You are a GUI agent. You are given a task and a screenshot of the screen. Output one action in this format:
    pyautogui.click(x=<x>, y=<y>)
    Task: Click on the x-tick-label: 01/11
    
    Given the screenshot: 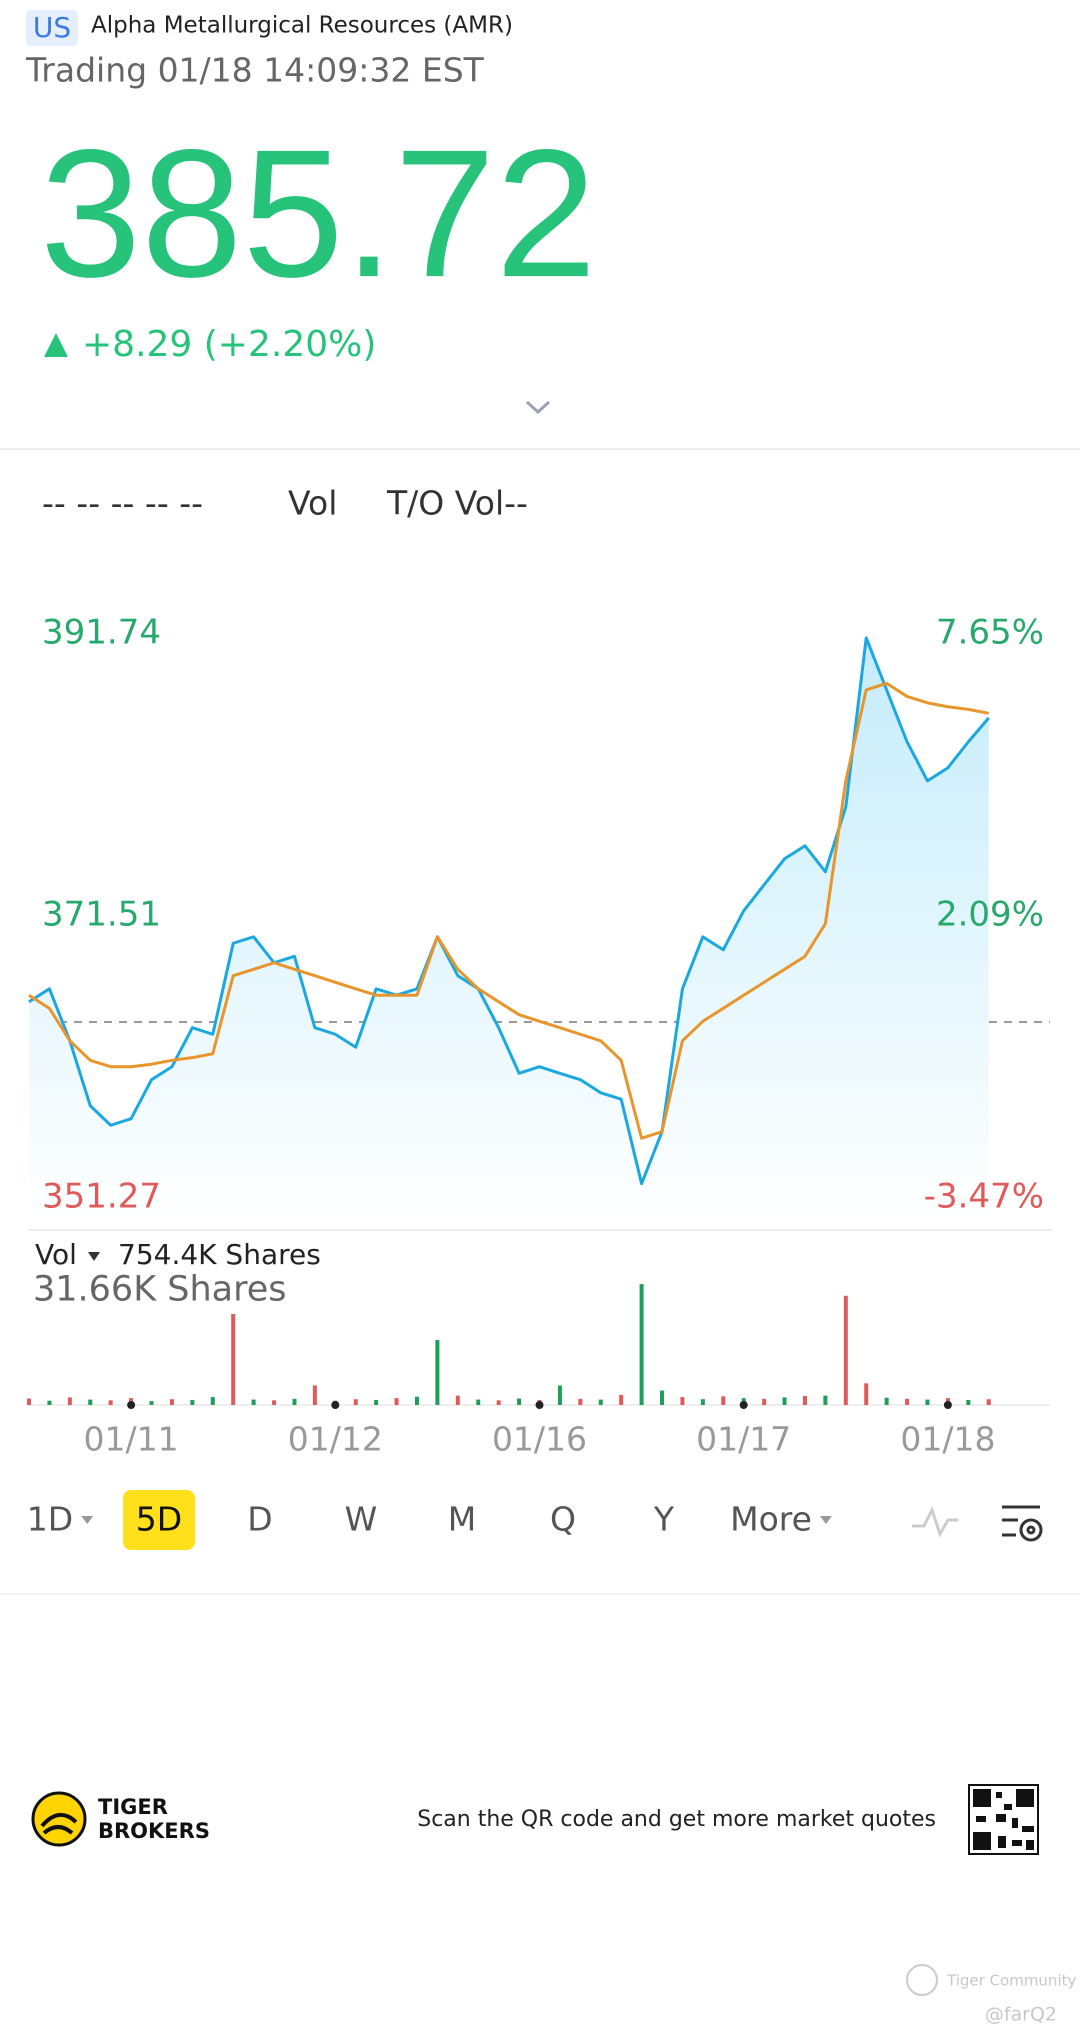 What is the action you would take?
    pyautogui.click(x=131, y=1439)
    